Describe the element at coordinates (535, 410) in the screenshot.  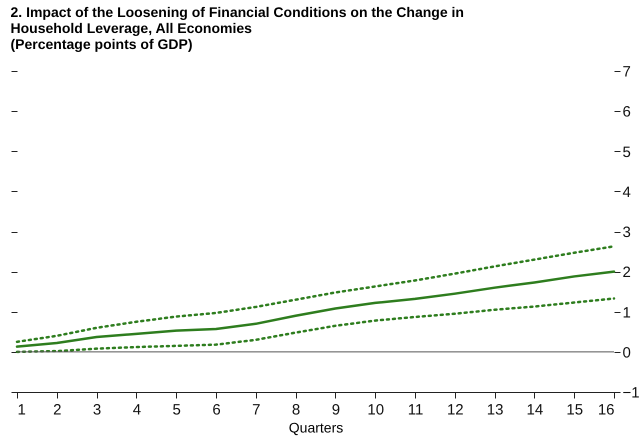
I see `x-tick-label: 14` at that location.